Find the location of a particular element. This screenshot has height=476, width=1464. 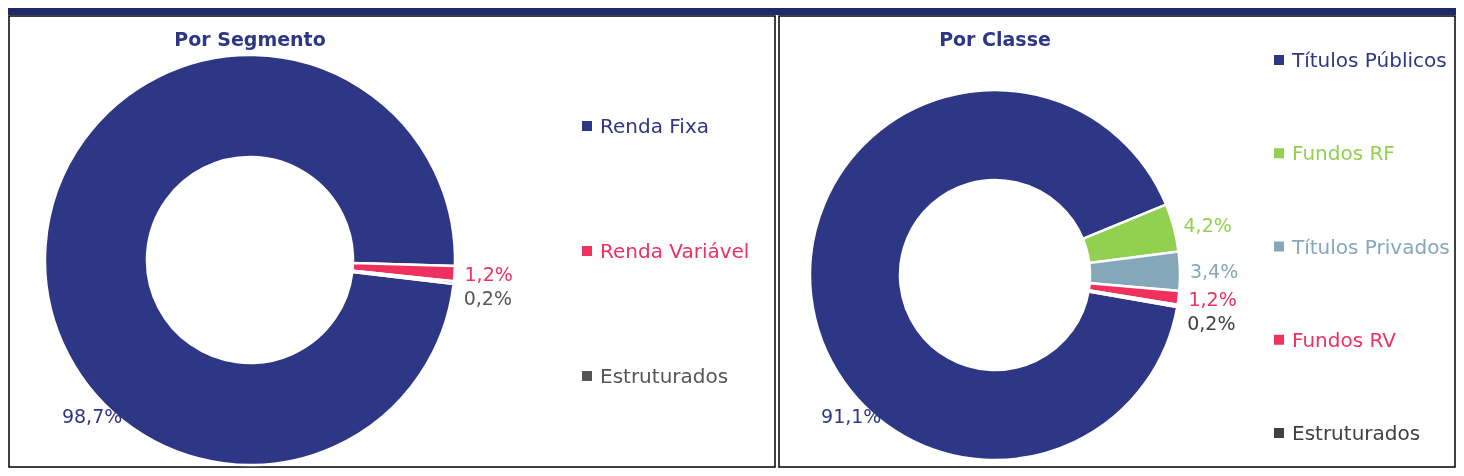

data-label: 4,2% is located at coordinates (1207, 224).